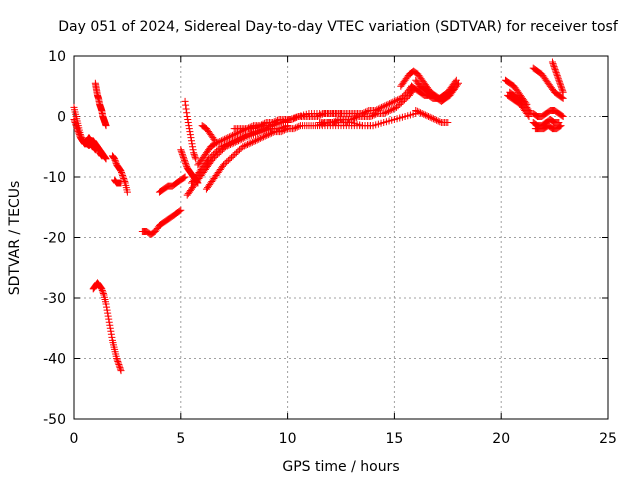 The height and width of the screenshot is (480, 640). Describe the element at coordinates (54, 360) in the screenshot. I see `y-tick-label: -40` at that location.